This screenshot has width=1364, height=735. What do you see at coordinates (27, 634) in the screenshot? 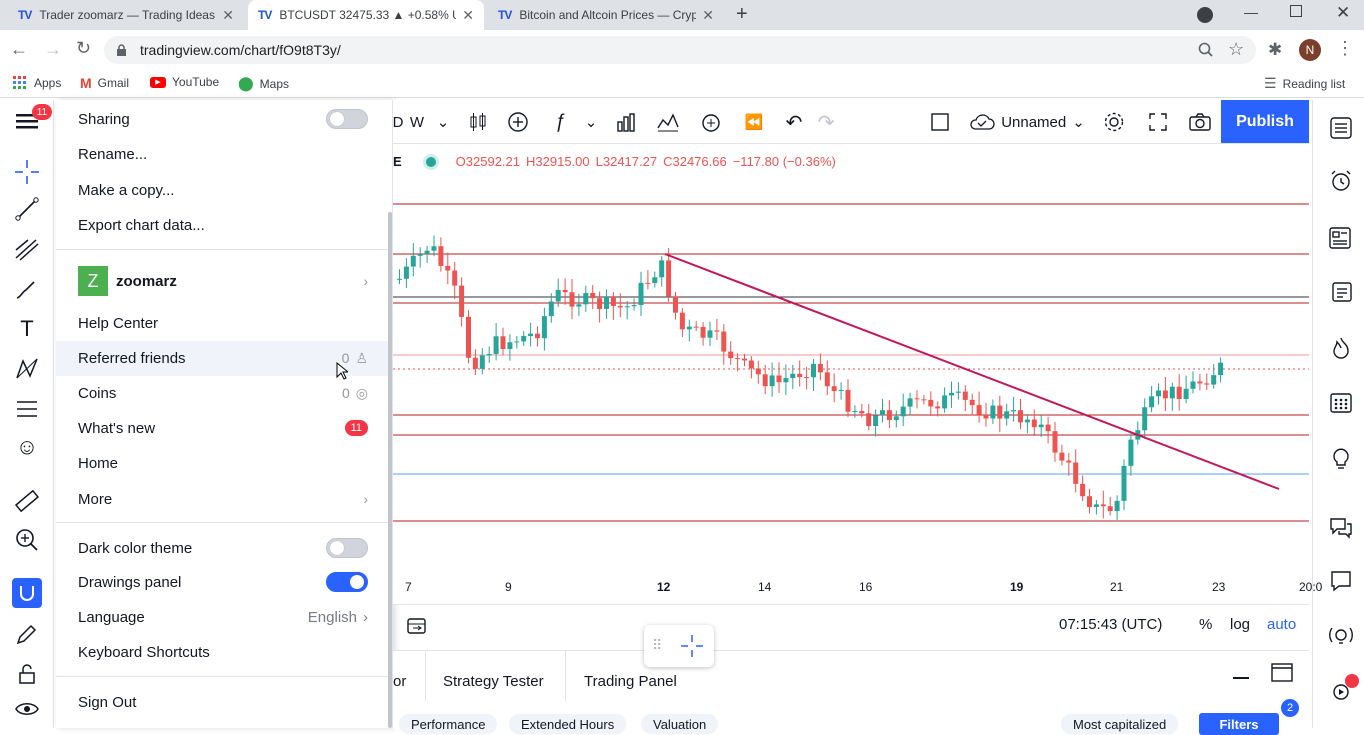
I see `stay-in-drawing-mode-tool` at bounding box center [27, 634].